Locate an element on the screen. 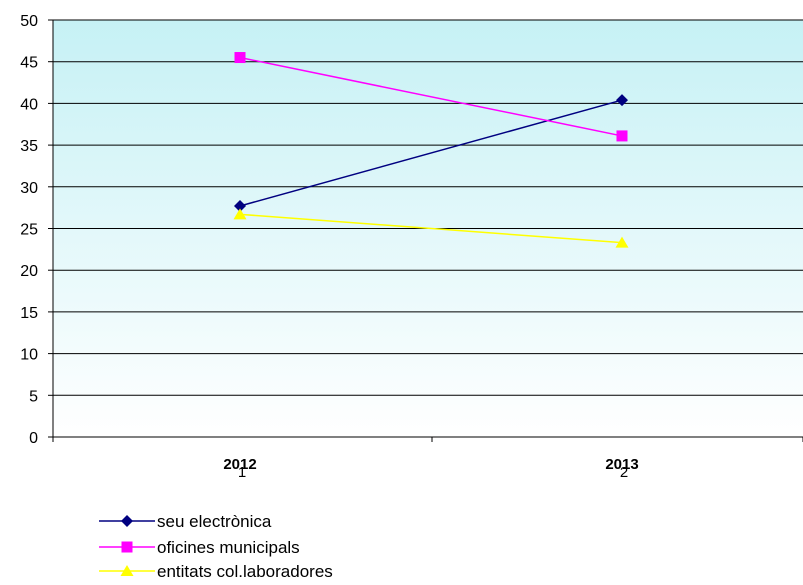  x-index-label-1: 1 is located at coordinates (242, 472).